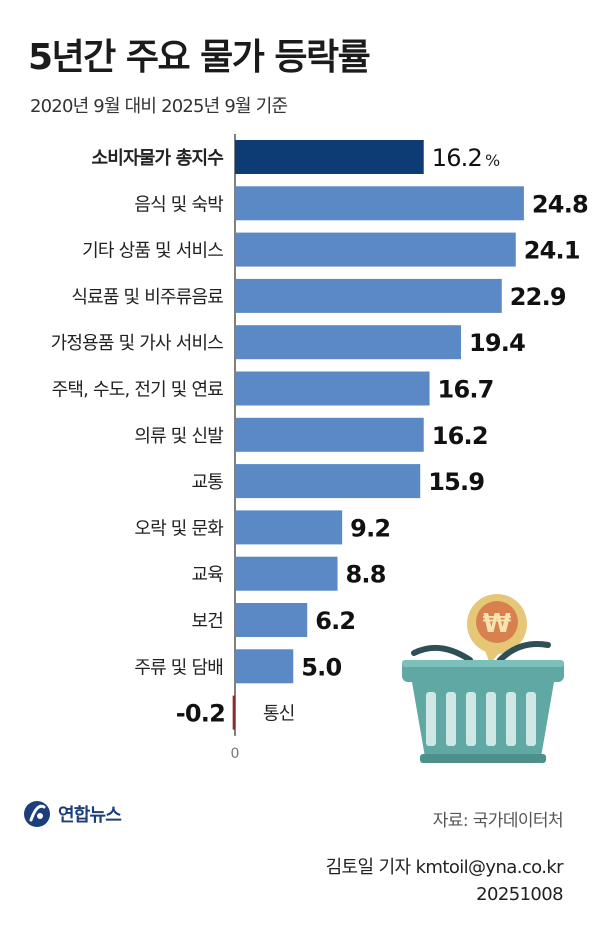  What do you see at coordinates (138, 390) in the screenshot?
I see `category-label: 주택, 수도, 전기 및 연료` at bounding box center [138, 390].